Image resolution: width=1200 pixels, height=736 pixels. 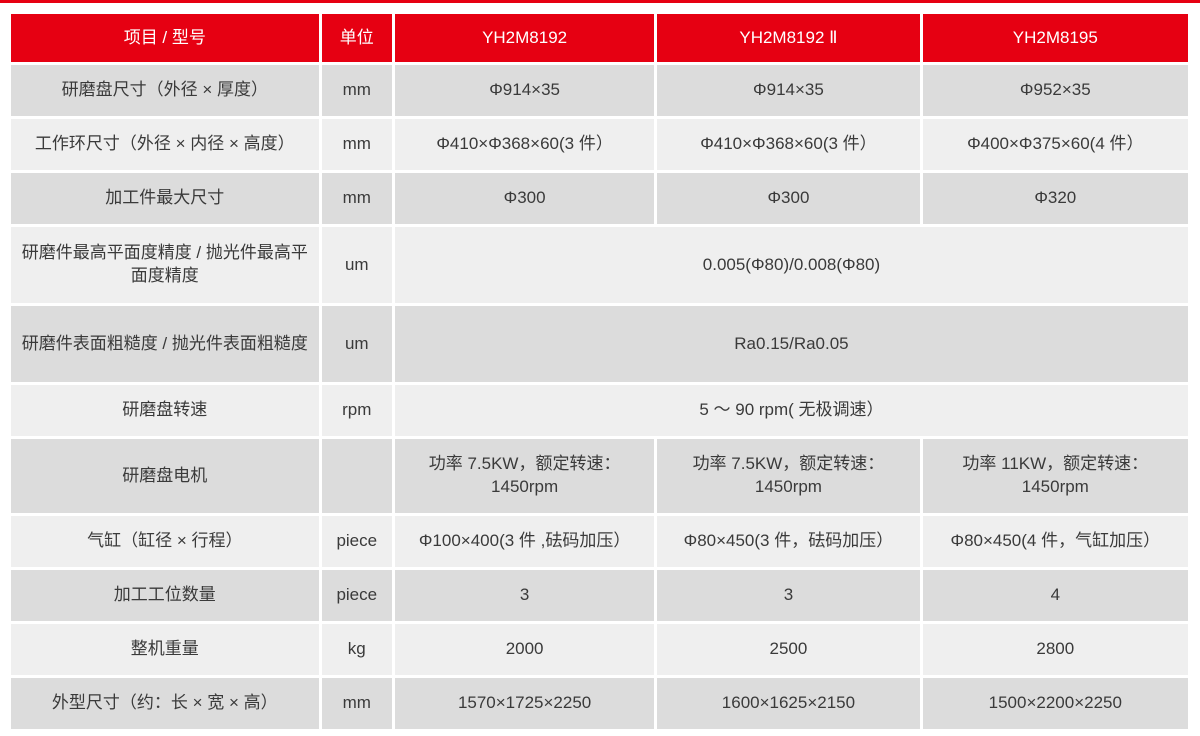 I want to click on value-cell: 2500, so click(x=788, y=649).